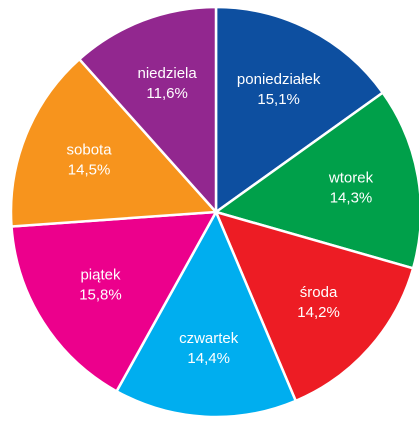 The height and width of the screenshot is (422, 419). Describe the element at coordinates (100, 295) in the screenshot. I see `slice-value-label: 15,8%` at that location.